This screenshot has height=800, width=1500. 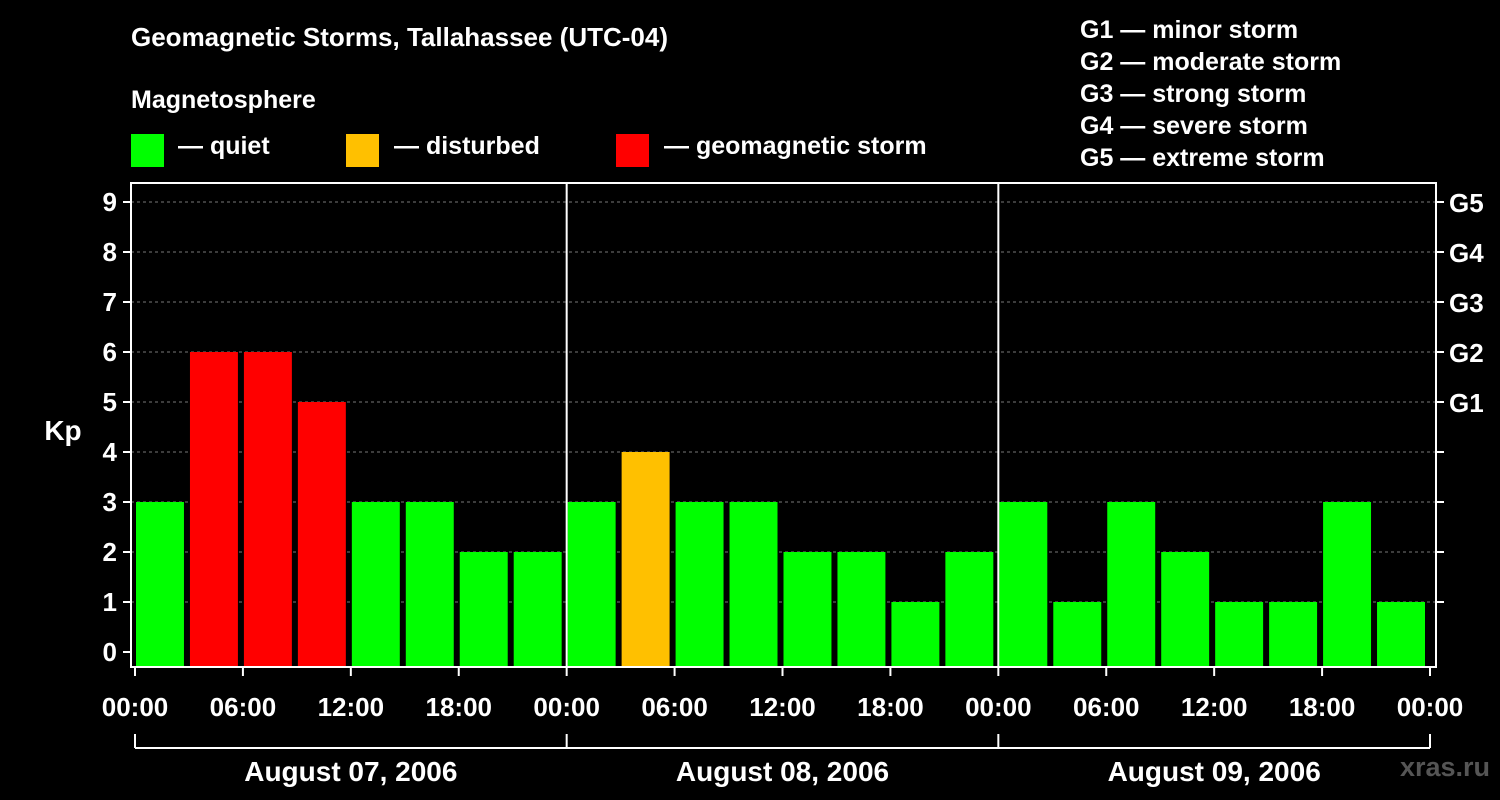 What do you see at coordinates (467, 146) in the screenshot?
I see `legend-label-disturbed: — disturbed` at bounding box center [467, 146].